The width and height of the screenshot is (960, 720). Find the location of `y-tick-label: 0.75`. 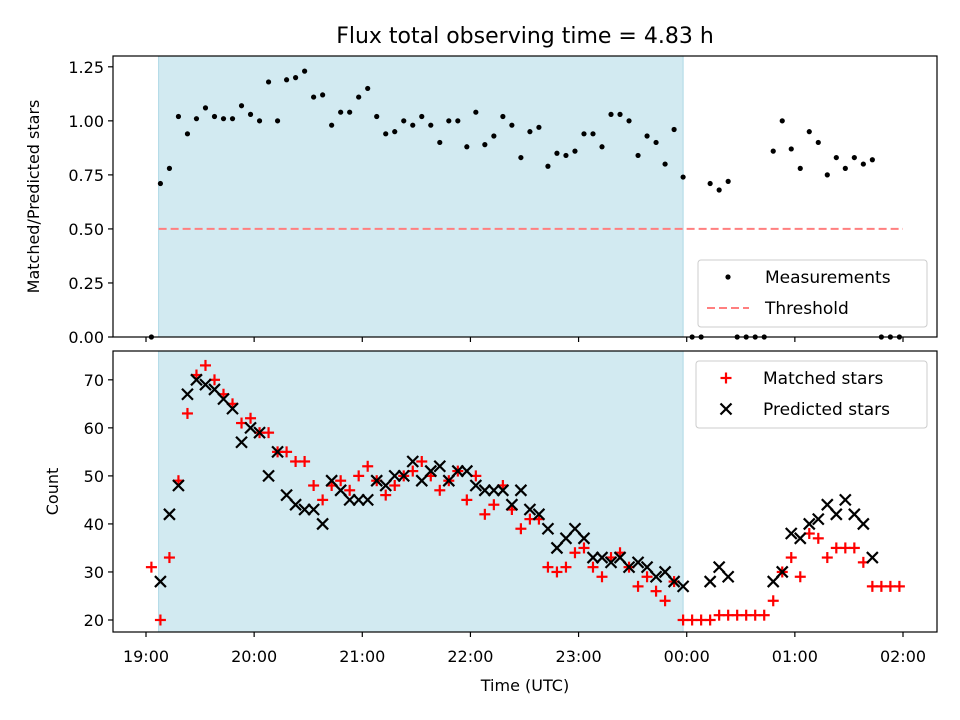

y-tick-label: 0.75 is located at coordinates (86, 175).